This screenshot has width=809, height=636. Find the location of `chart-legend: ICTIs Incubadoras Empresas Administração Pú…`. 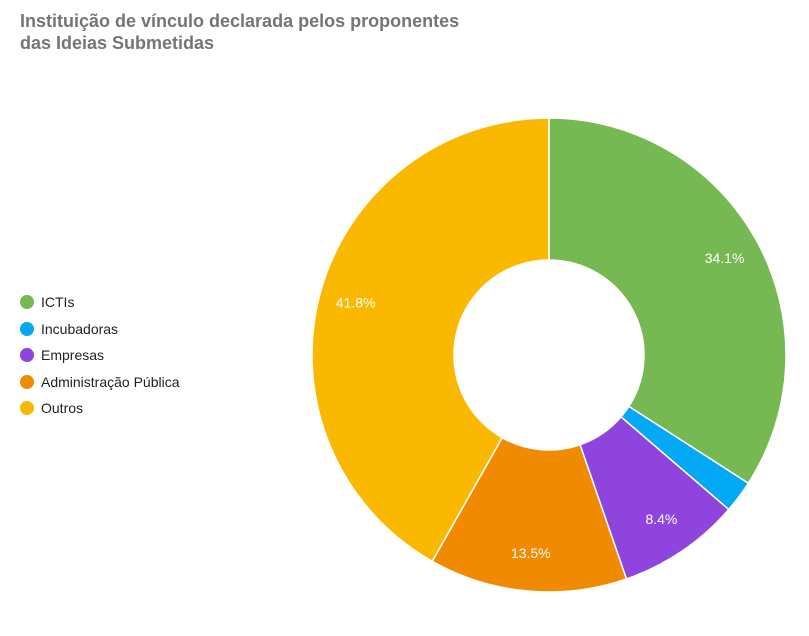

chart-legend: ICTIs Incubadoras Empresas Administração Pú… is located at coordinates (100, 355).